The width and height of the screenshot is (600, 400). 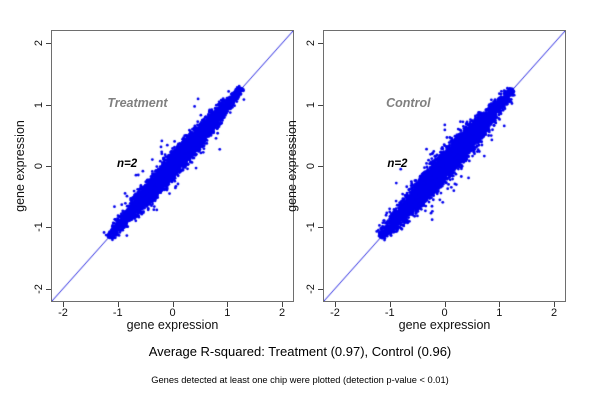 What do you see at coordinates (408, 102) in the screenshot?
I see `panel-title: Control` at bounding box center [408, 102].